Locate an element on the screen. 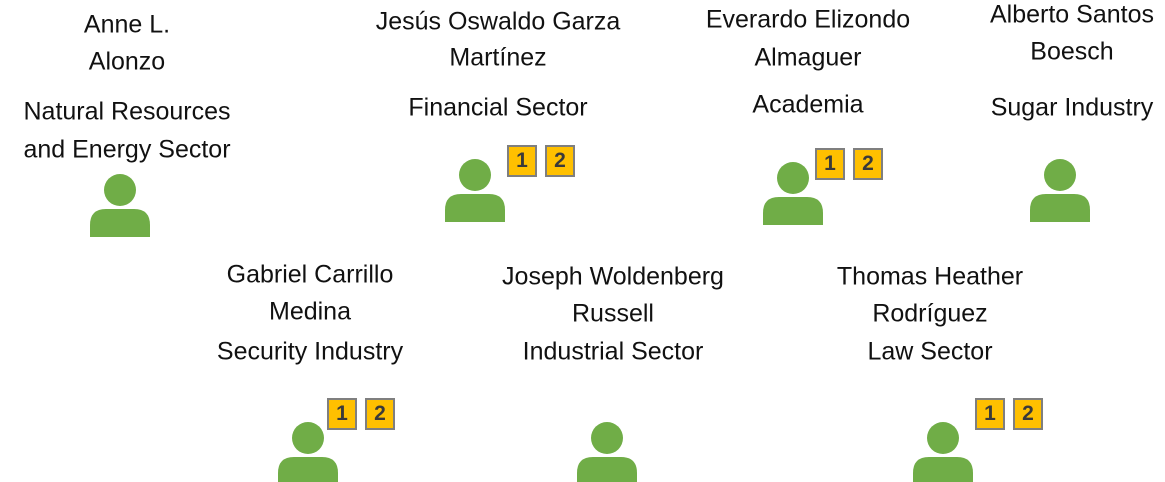 This screenshot has height=482, width=1165. person-name: Thomas Heather is located at coordinates (930, 276).